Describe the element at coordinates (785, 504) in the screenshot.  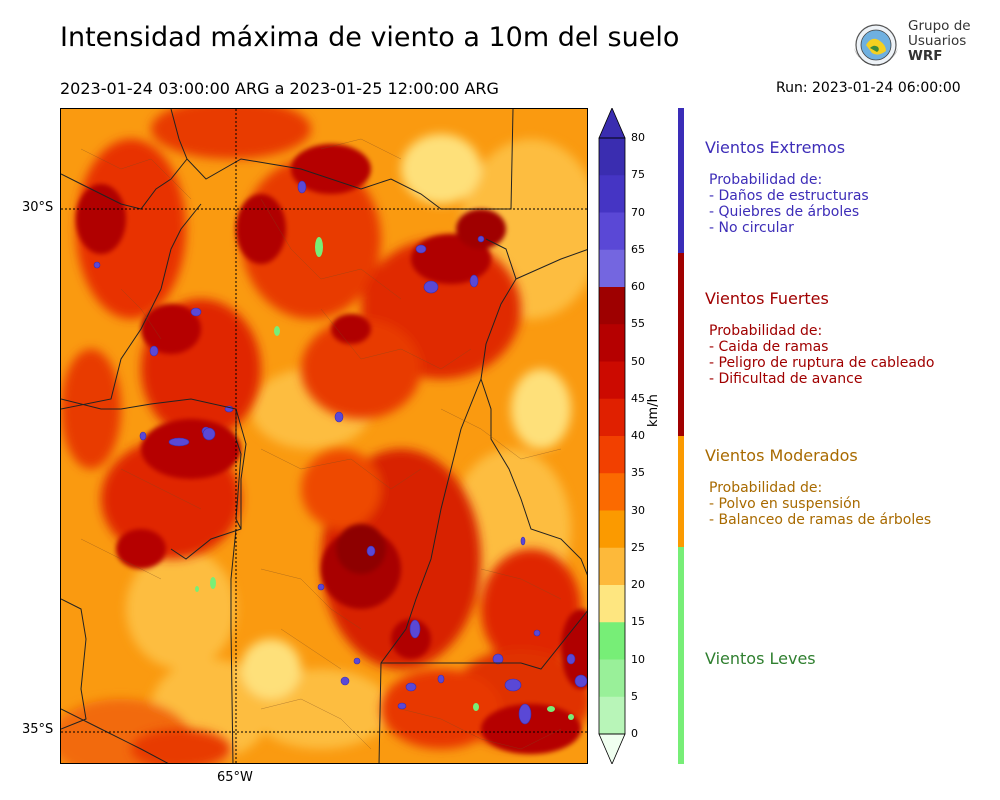
I see `category-moderate-line: - Polvo en suspensión` at that location.